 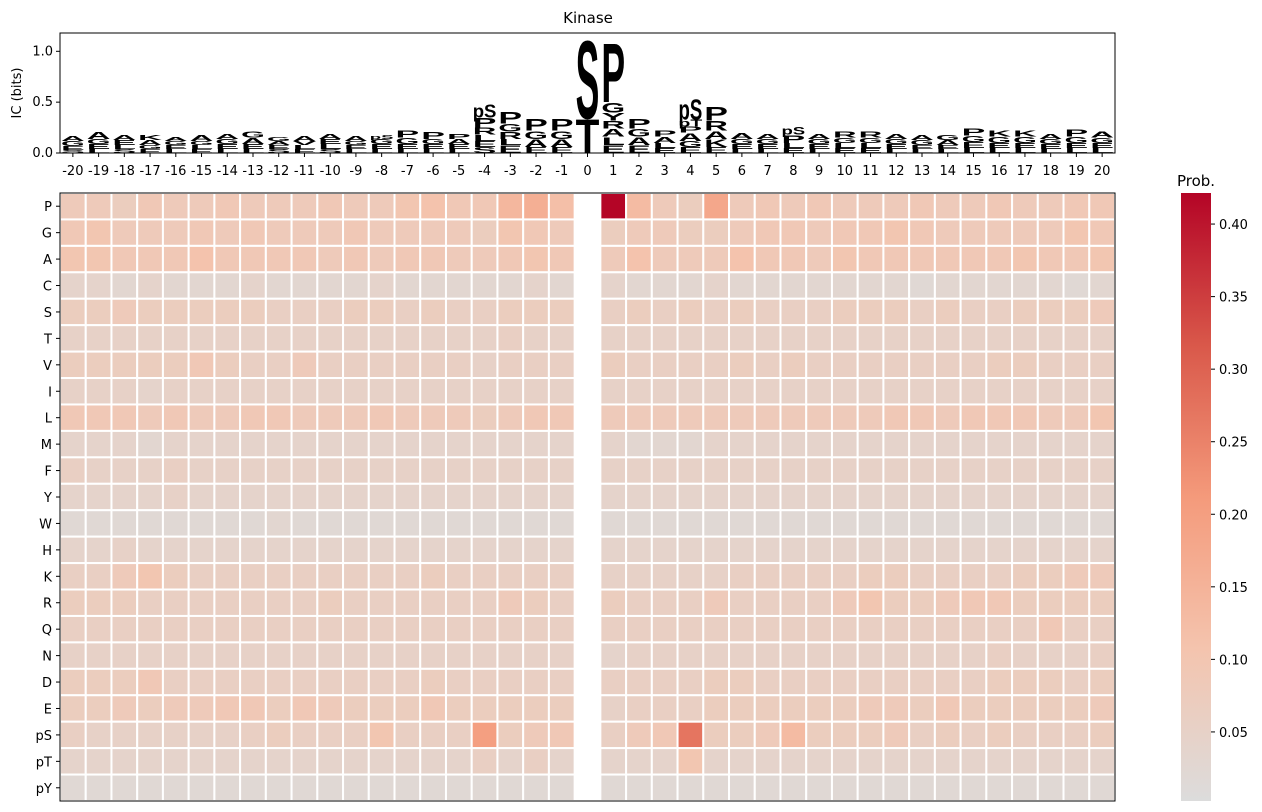 What do you see at coordinates (47, 260) in the screenshot?
I see `row-label: A` at bounding box center [47, 260].